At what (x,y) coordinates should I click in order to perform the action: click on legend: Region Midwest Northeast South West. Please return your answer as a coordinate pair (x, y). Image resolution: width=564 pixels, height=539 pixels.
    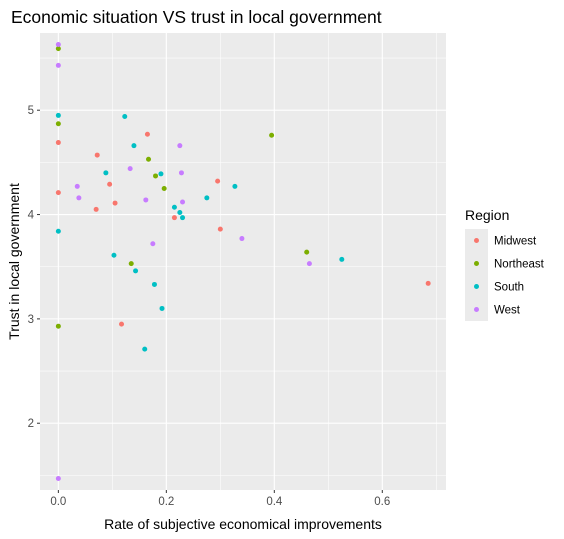
    Looking at the image, I should click on (505, 264).